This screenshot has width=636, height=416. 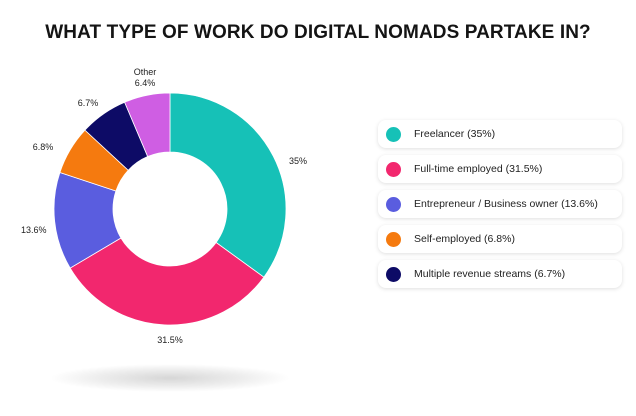 I want to click on legend-label-self-employed: Self-employed (6.8%), so click(x=464, y=239).